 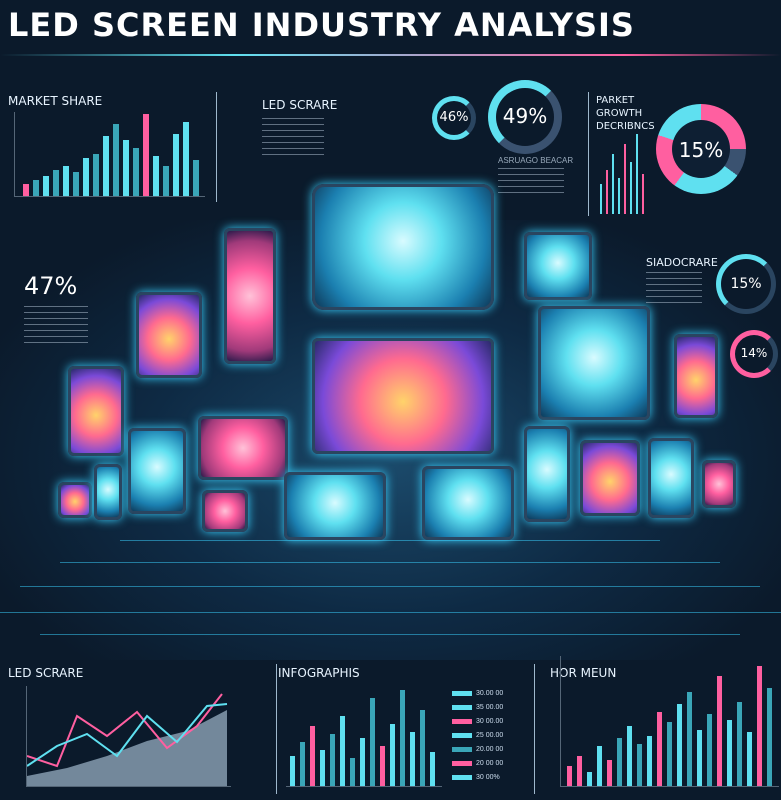 I want to click on bottom-mid-label: INFOGRAPHIS, so click(x=319, y=673).